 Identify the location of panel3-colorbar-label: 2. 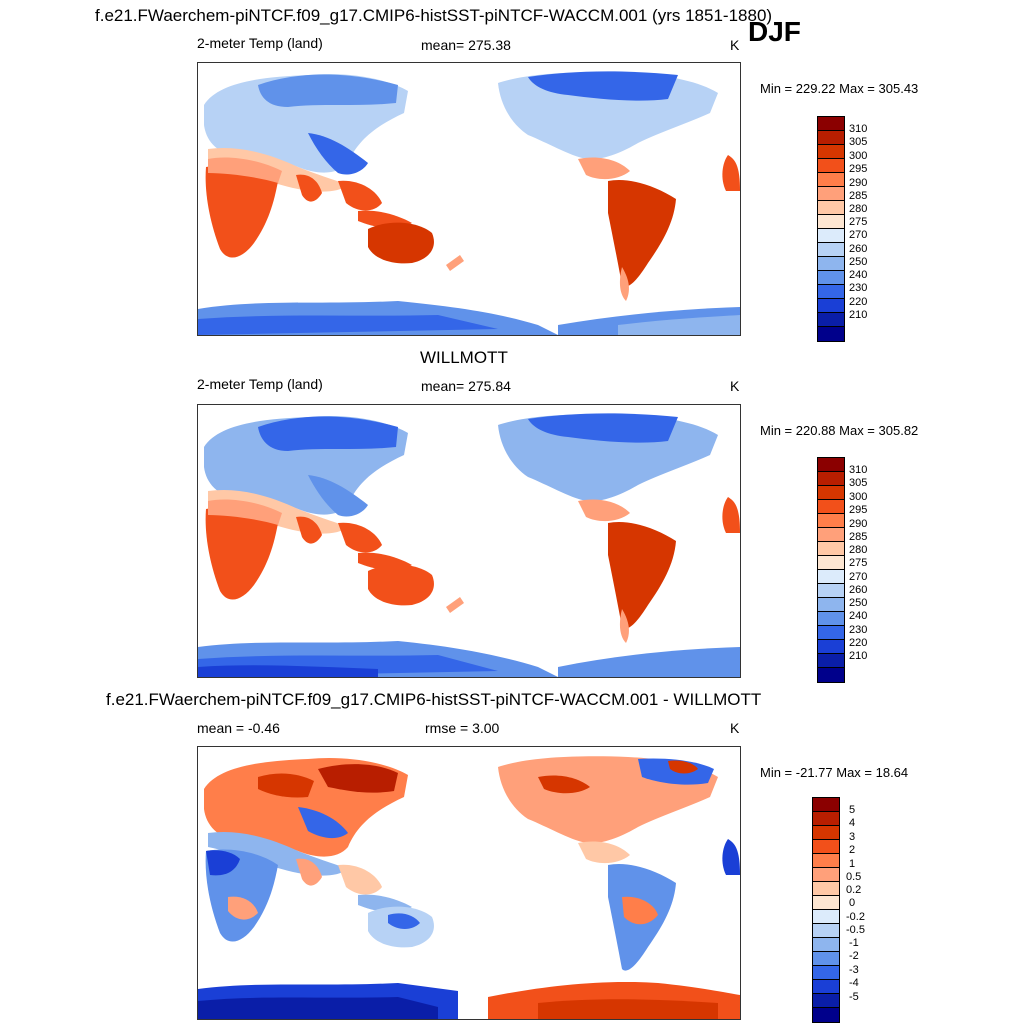
(852, 850).